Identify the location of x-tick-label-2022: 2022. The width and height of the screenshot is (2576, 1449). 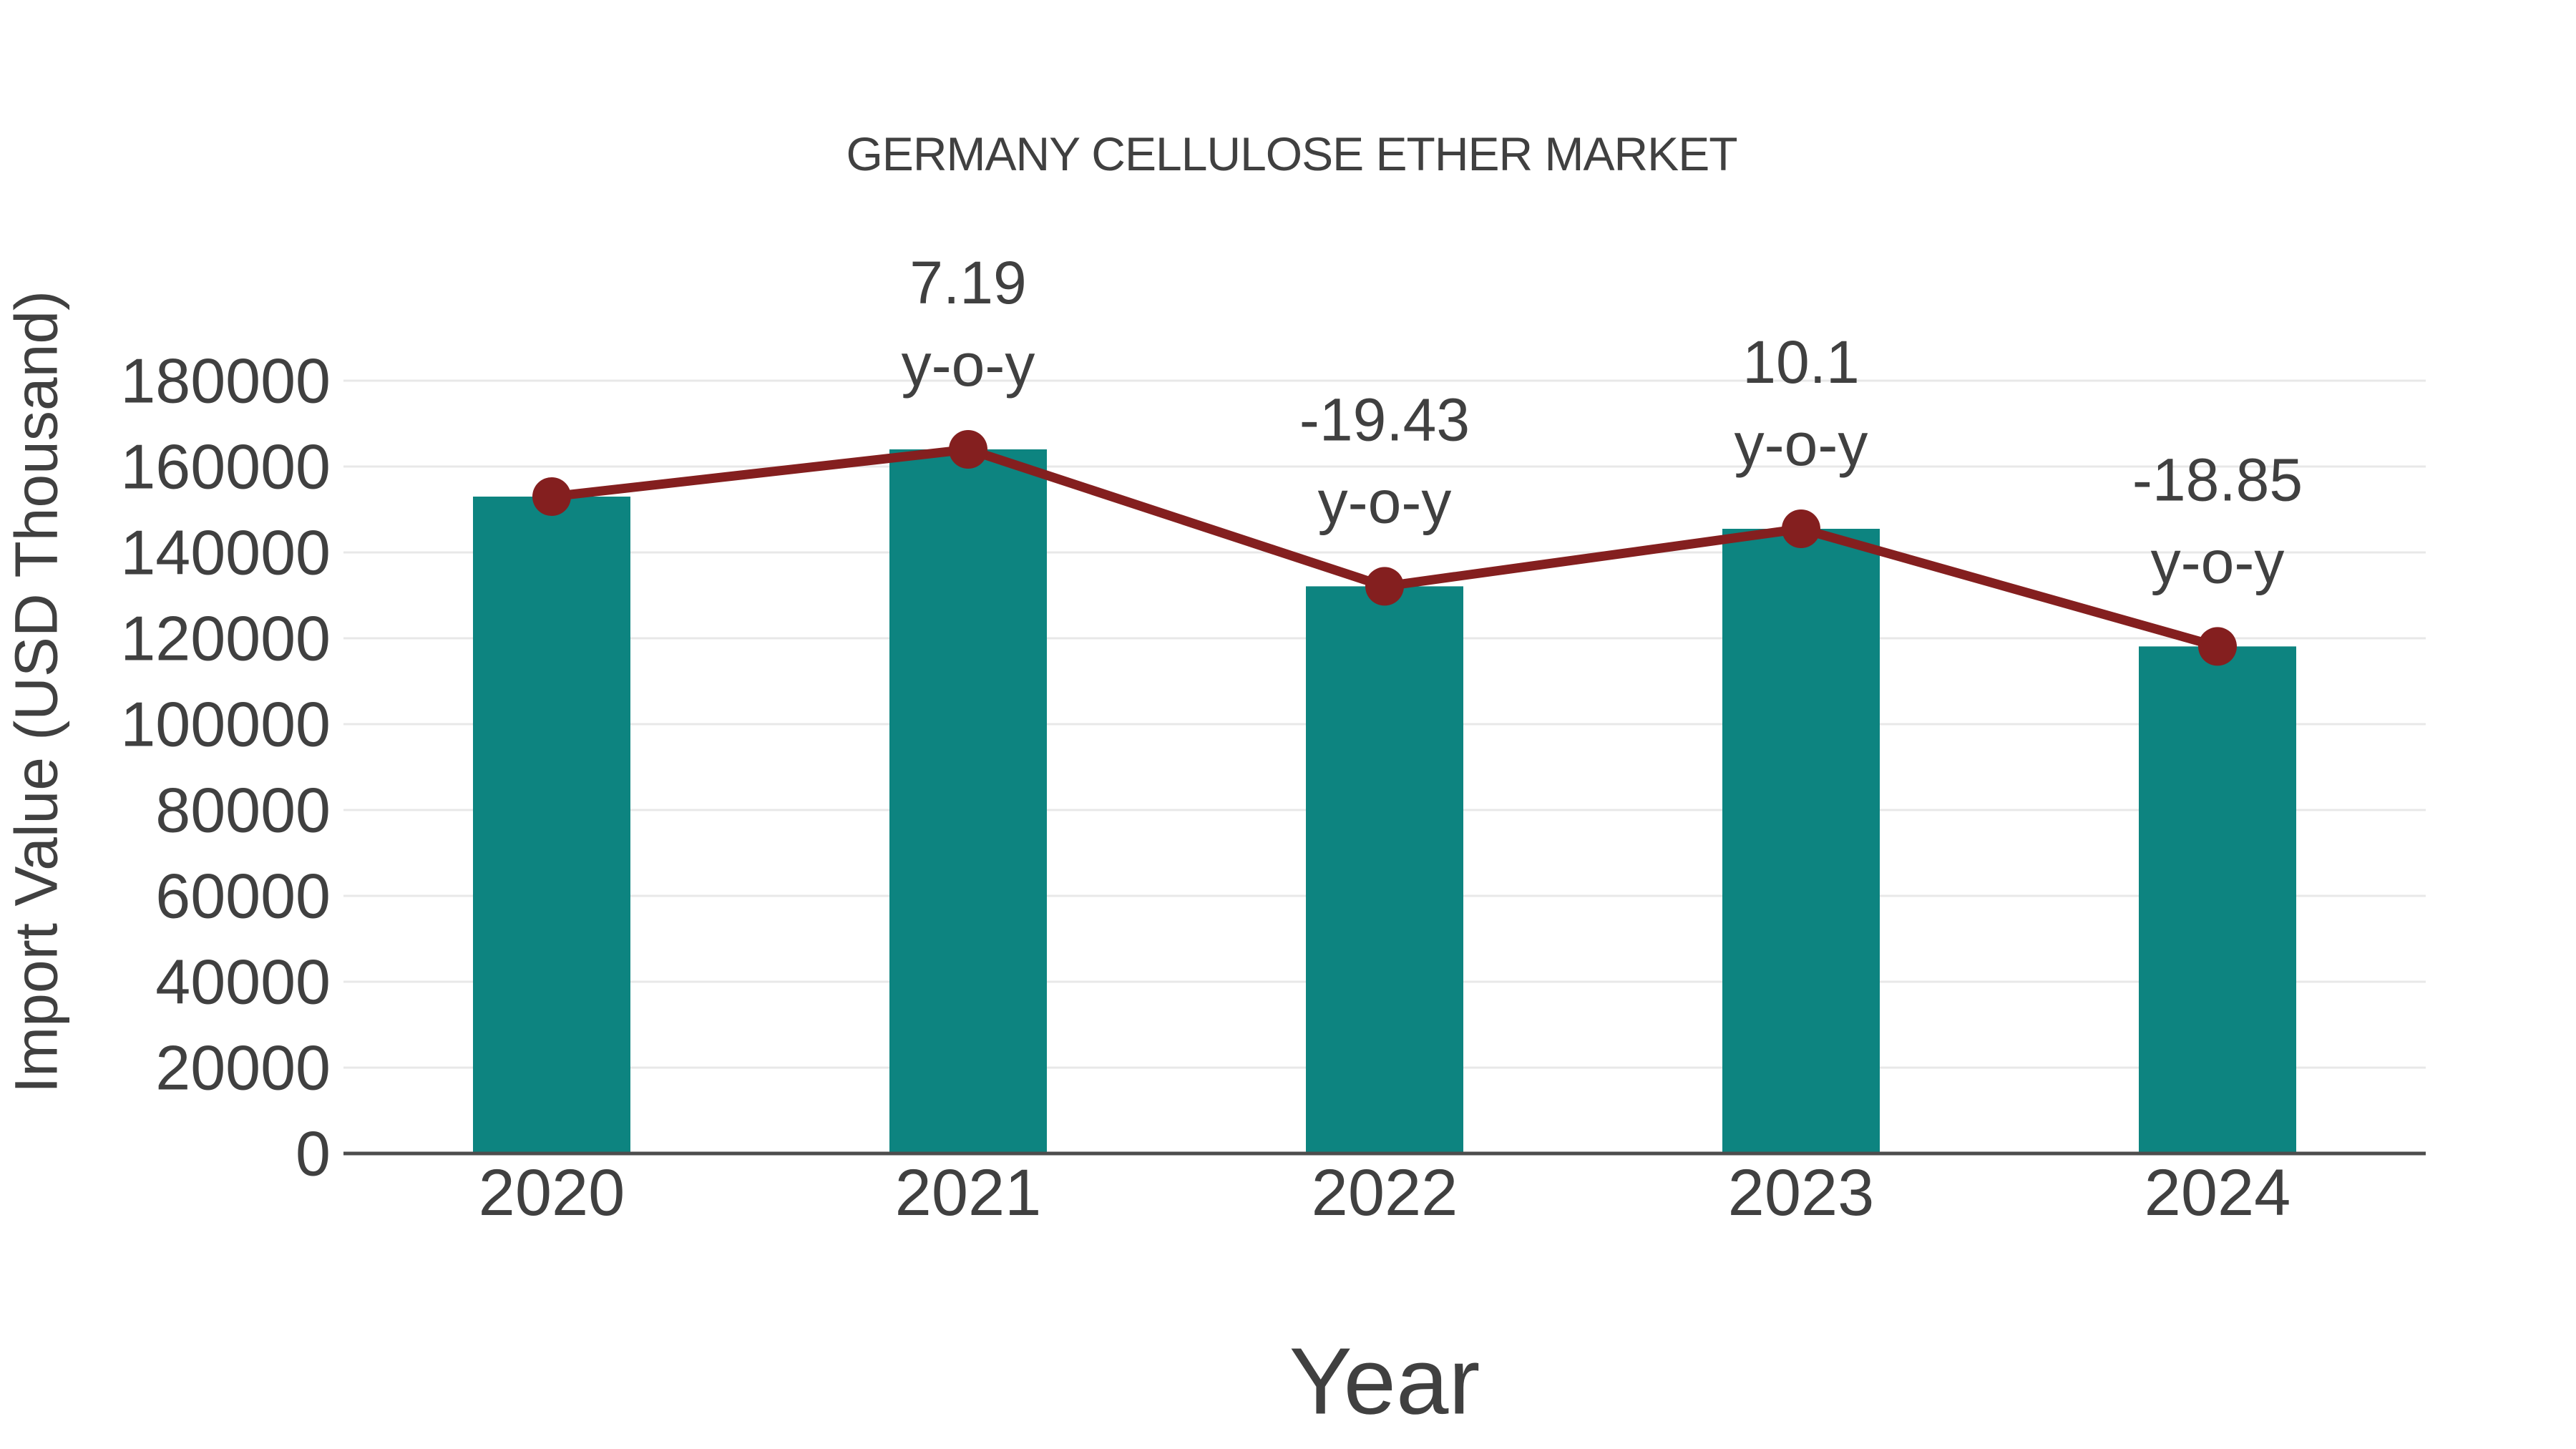
(1385, 1192).